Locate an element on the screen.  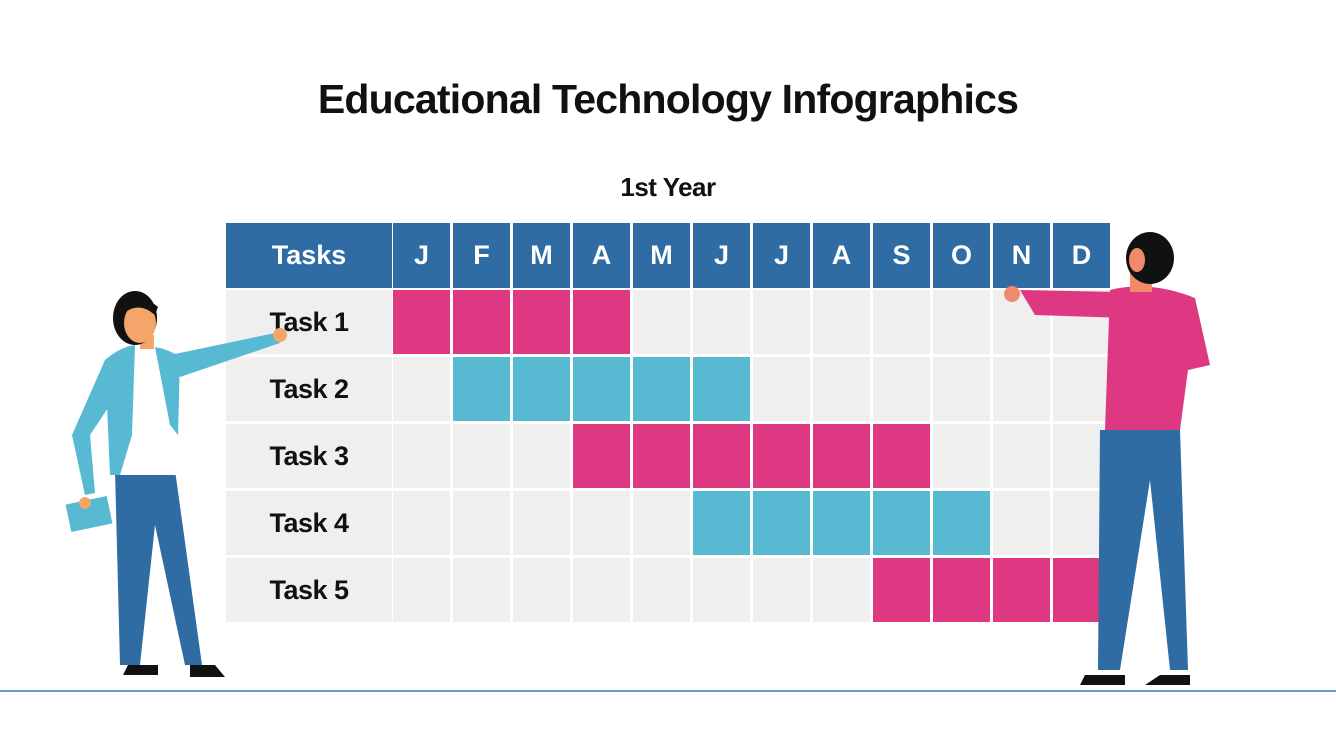
man-illustration is located at coordinates (1107, 458).